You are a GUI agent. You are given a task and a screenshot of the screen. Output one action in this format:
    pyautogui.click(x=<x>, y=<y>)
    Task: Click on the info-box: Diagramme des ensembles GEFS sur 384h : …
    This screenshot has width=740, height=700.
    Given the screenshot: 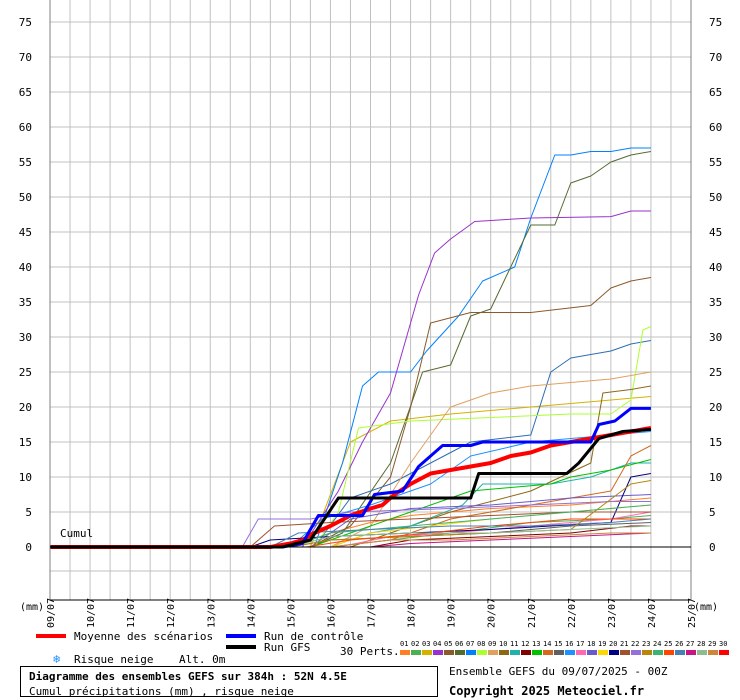 What is the action you would take?
    pyautogui.click(x=229, y=682)
    